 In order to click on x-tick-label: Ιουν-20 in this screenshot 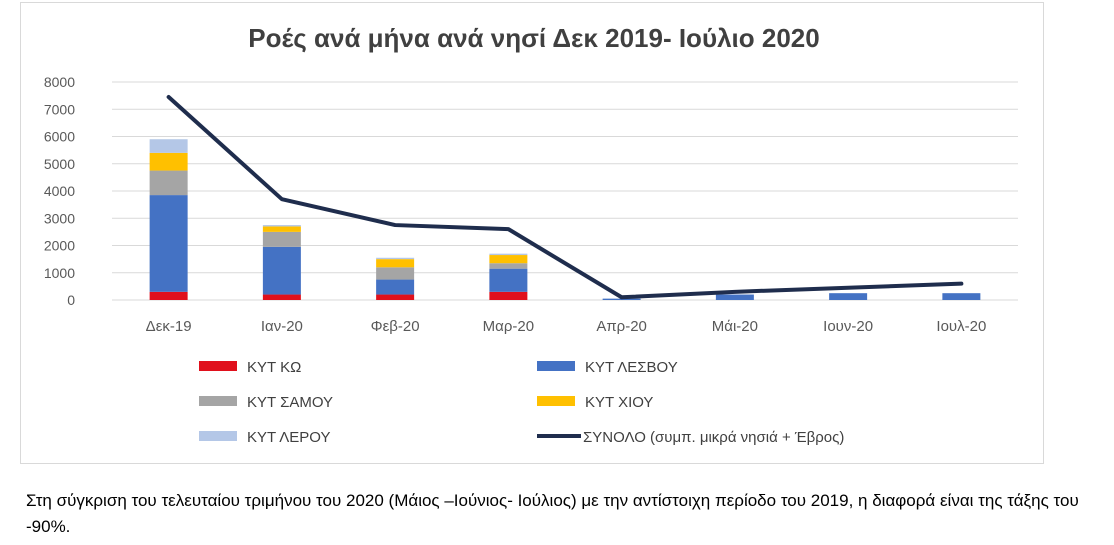, I will do `click(848, 326)`.